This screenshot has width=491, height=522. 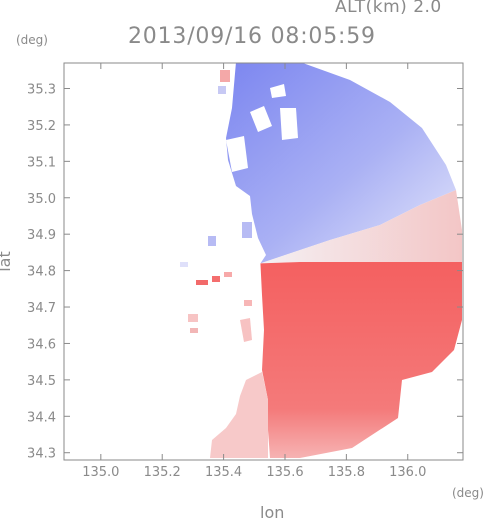 What do you see at coordinates (361, 227) in the screenshot?
I see `neutral-velocity-band` at bounding box center [361, 227].